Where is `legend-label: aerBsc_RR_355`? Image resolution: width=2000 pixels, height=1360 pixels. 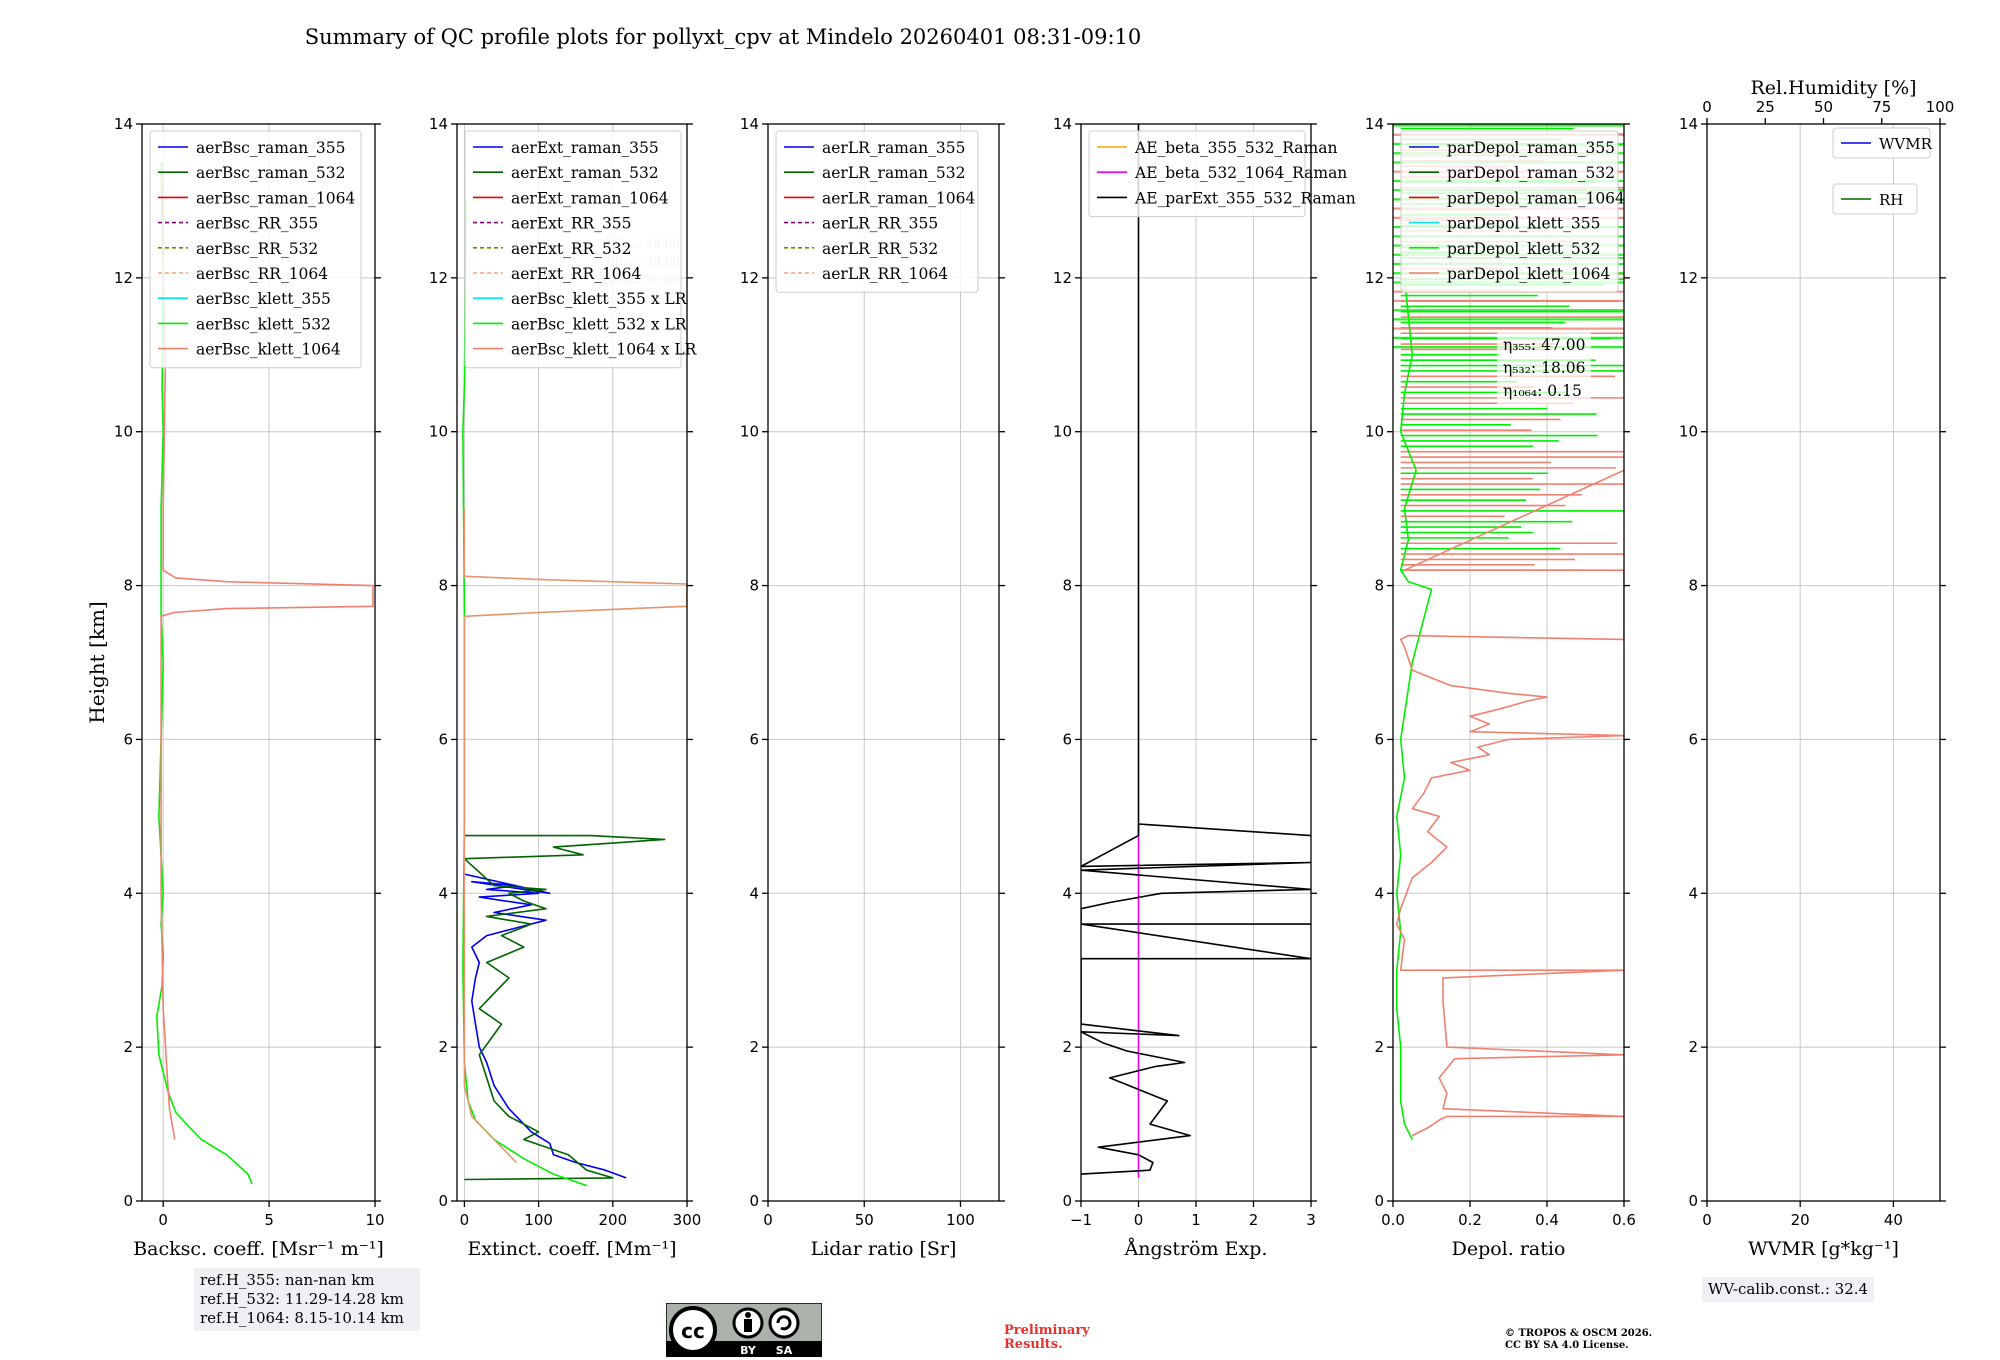
legend-label: aerBsc_RR_355 is located at coordinates (257, 224).